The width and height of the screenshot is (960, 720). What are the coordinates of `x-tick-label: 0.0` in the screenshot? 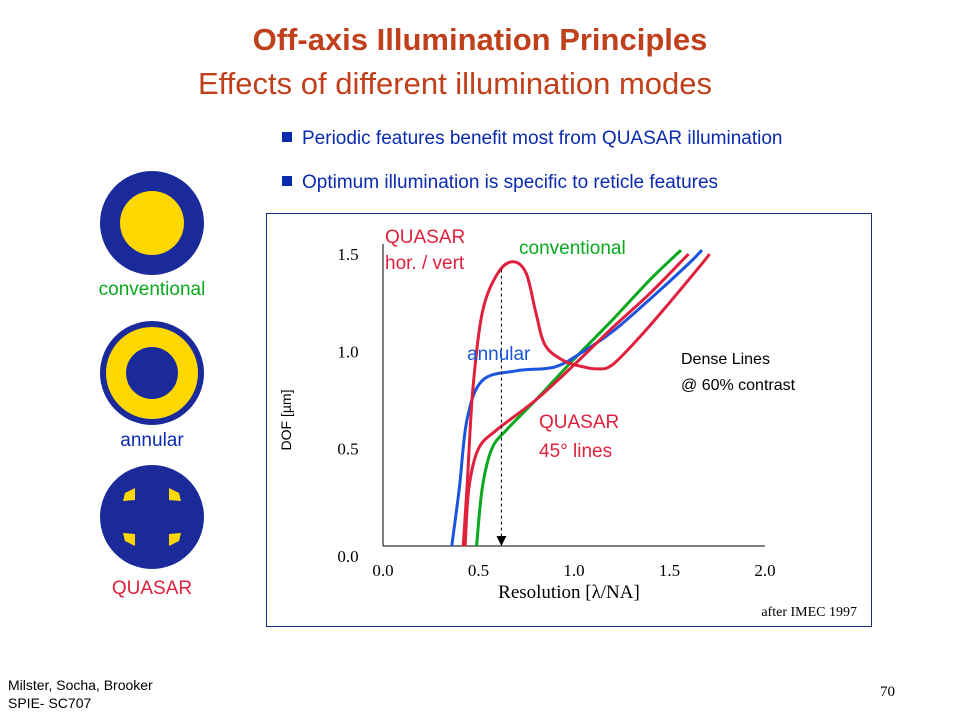 It's located at (382, 570).